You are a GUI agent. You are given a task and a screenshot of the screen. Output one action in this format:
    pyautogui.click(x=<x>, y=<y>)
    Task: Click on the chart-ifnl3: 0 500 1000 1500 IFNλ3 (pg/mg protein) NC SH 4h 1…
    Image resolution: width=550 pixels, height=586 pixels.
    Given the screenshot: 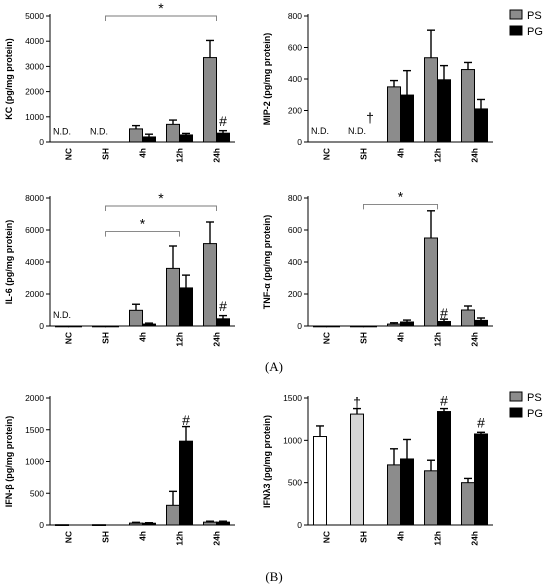 What is the action you would take?
    pyautogui.click(x=377, y=469)
    